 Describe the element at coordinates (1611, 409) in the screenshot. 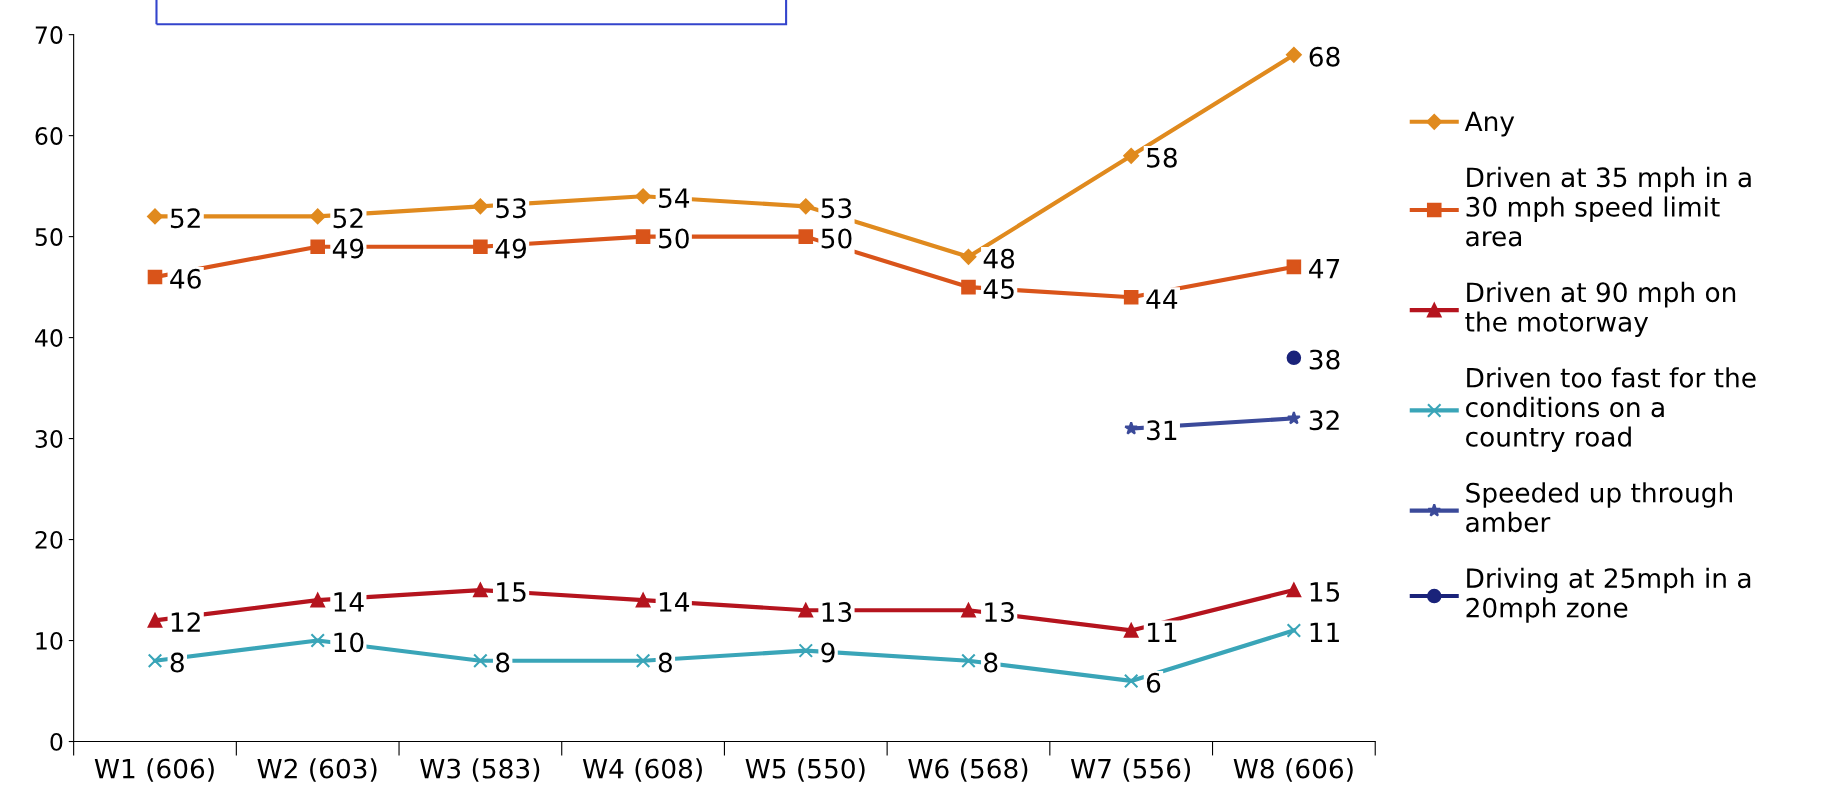

I see `legend-label: Driven too fast for the conditions on a country road` at that location.